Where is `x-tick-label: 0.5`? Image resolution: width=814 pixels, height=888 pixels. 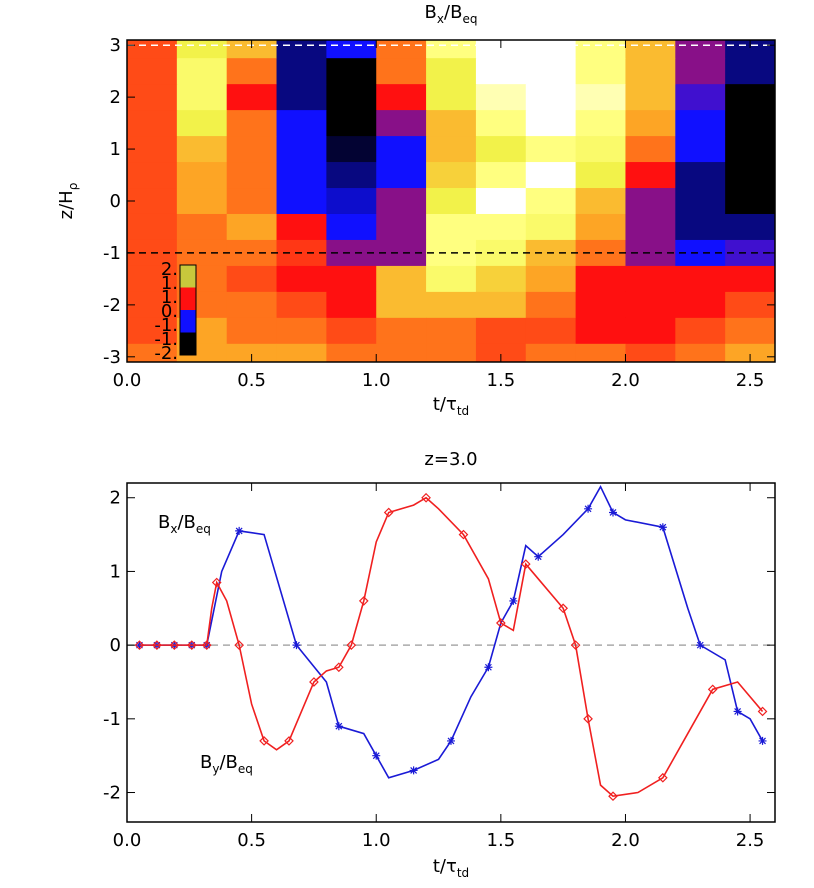
x-tick-label: 0.5 is located at coordinates (251, 840).